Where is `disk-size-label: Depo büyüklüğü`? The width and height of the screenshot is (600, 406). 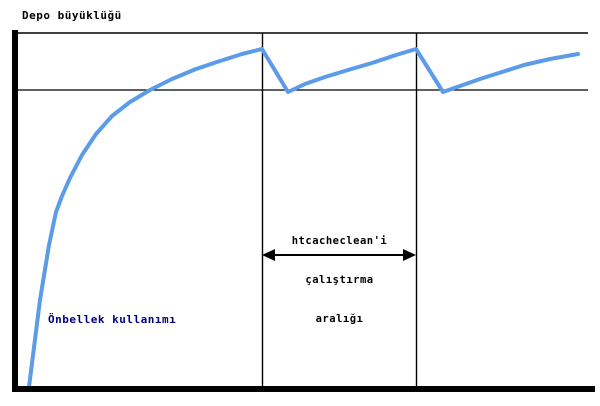 disk-size-label: Depo büyüklüğü is located at coordinates (72, 15).